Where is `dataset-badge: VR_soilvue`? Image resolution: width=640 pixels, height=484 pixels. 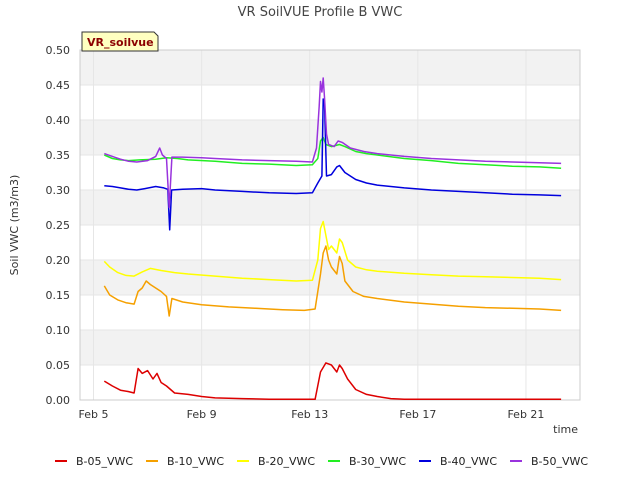
dataset-badge: VR_soilvue is located at coordinates (120, 41).